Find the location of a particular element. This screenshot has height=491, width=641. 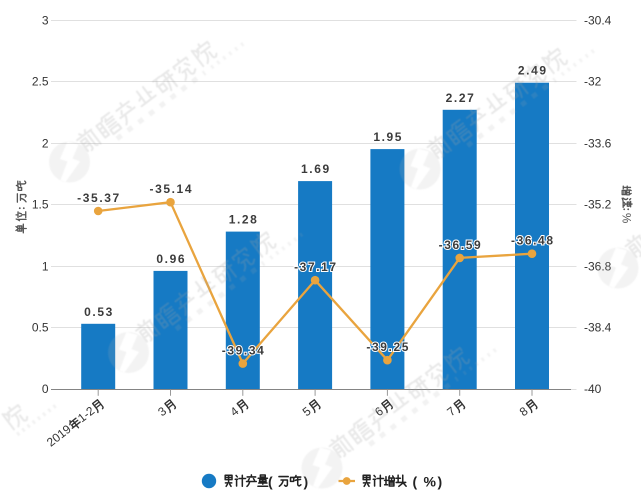

svg-text: -36.59 is located at coordinates (461, 245).